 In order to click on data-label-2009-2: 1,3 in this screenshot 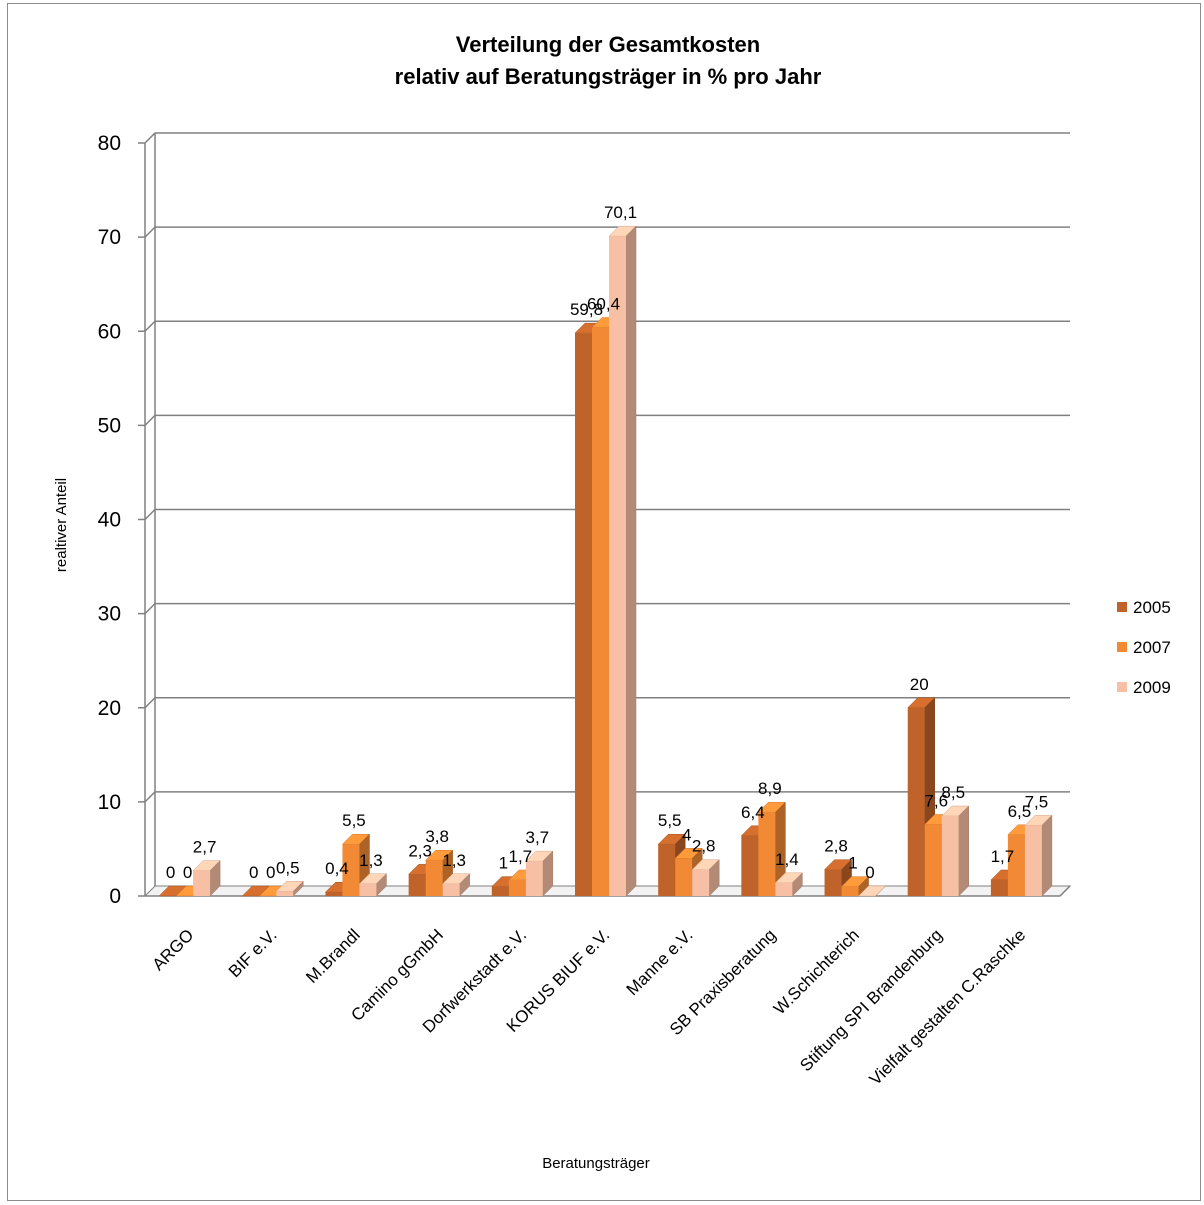, I will do `click(371, 860)`.